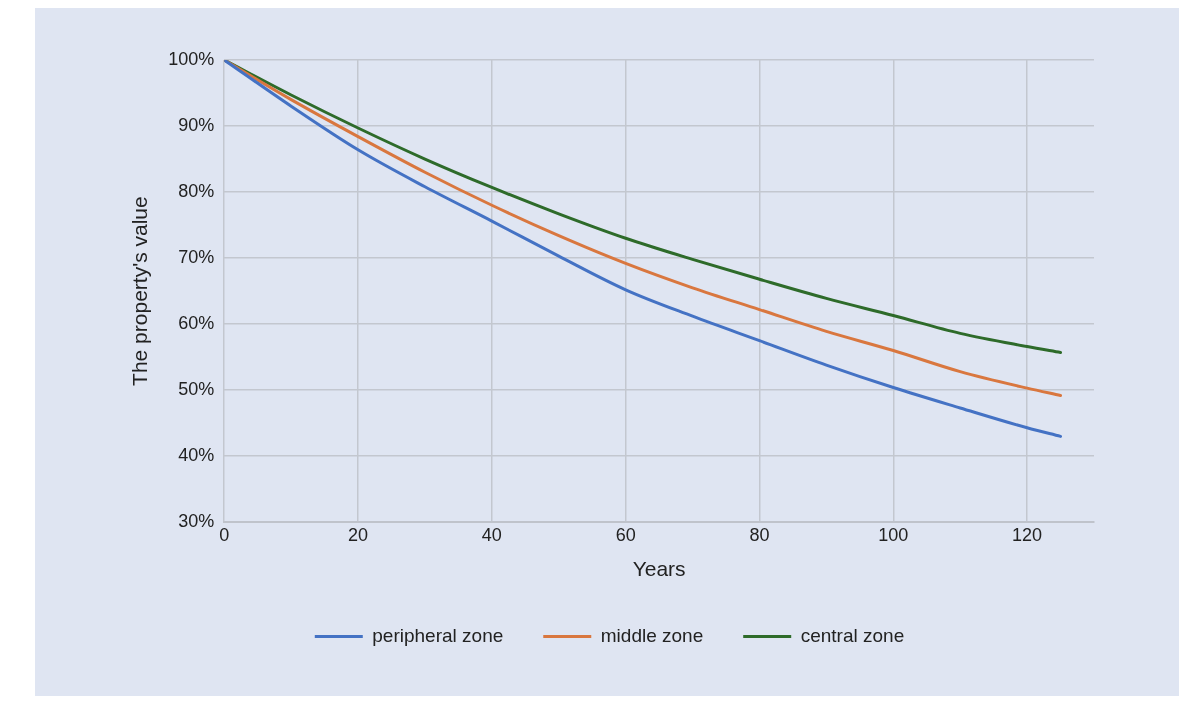  Describe the element at coordinates (358, 534) in the screenshot. I see `x-tick-label: 20` at that location.